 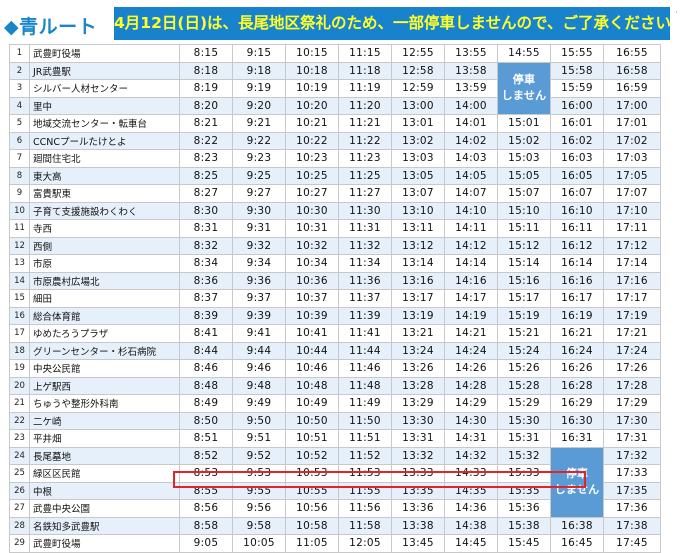 What do you see at coordinates (365, 193) in the screenshot?
I see `departure-time: 11:27` at bounding box center [365, 193].